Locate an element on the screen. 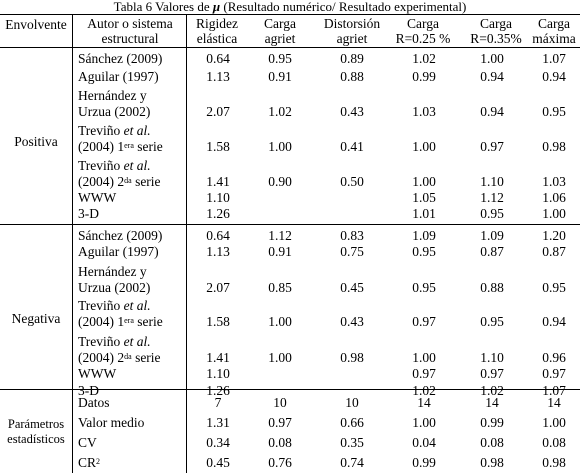 Image resolution: width=580 pixels, height=473 pixels. negativa-row-author: Sánchez (2009) is located at coordinates (120, 235).